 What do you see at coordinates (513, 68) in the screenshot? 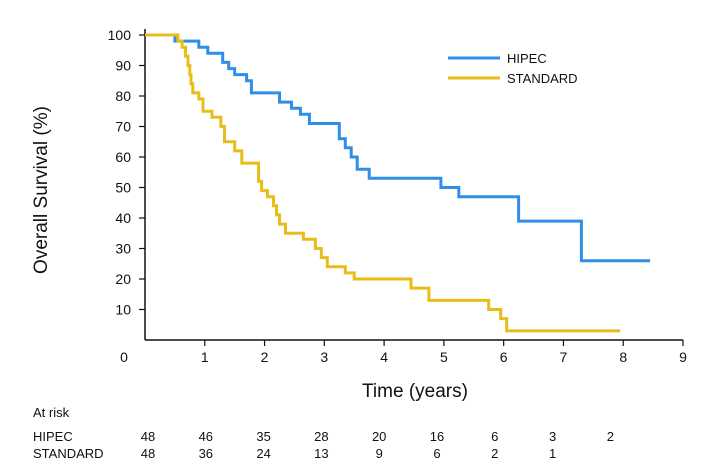
I see `legend: HIPEC STANDARD` at bounding box center [513, 68].